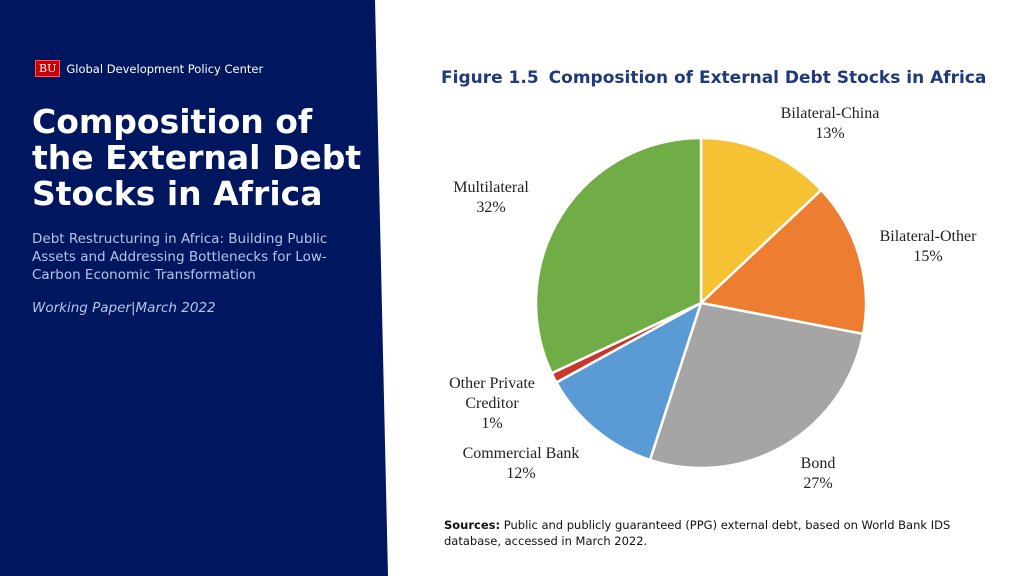  What do you see at coordinates (472, 525) in the screenshot?
I see `sources-label: Sources:` at bounding box center [472, 525].